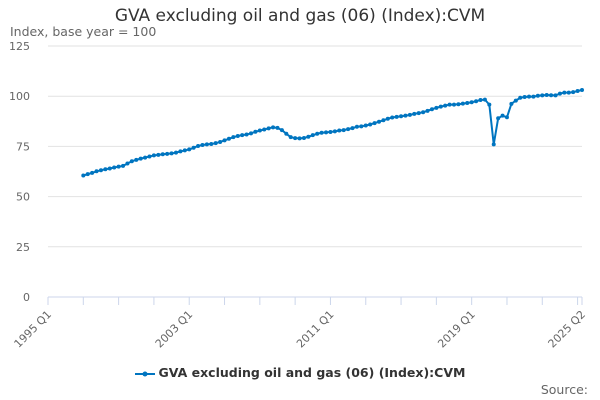 The width and height of the screenshot is (600, 400). Describe the element at coordinates (456, 329) in the screenshot. I see `x-tick-label: 2019 Q1` at that location.